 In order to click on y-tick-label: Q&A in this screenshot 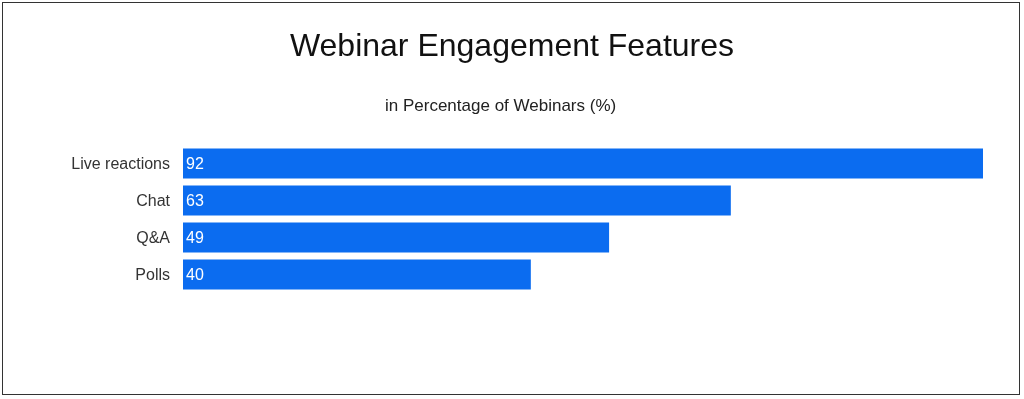, I will do `click(153, 238)`.